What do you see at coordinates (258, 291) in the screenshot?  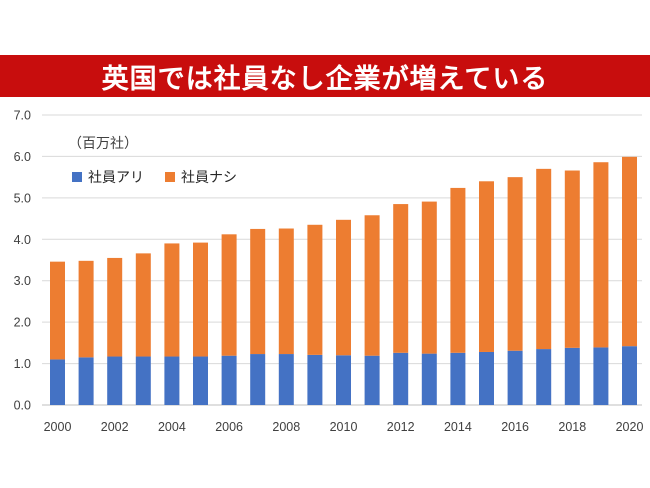 I see `bar-no-employees-2007` at bounding box center [258, 291].